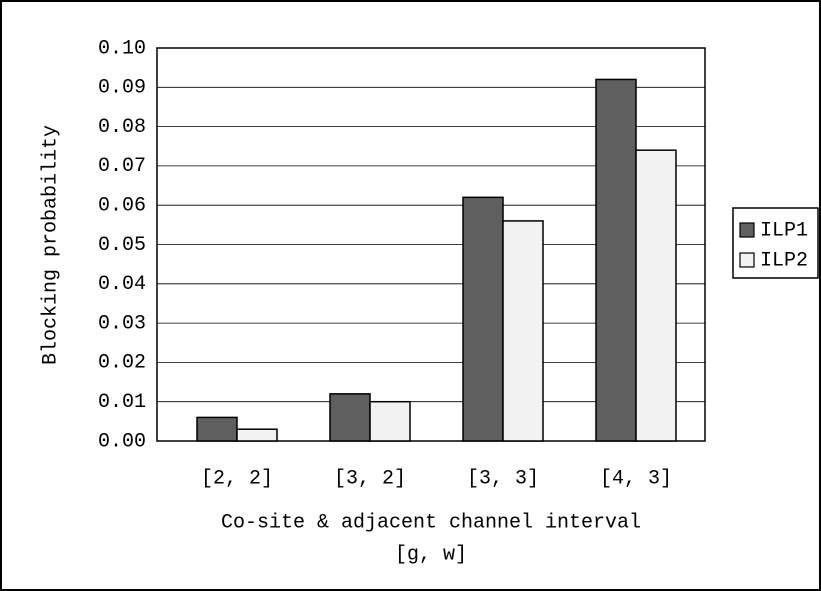 Image resolution: width=821 pixels, height=591 pixels. What do you see at coordinates (50, 245) in the screenshot?
I see `y-axis-label: Blocking probability` at bounding box center [50, 245].